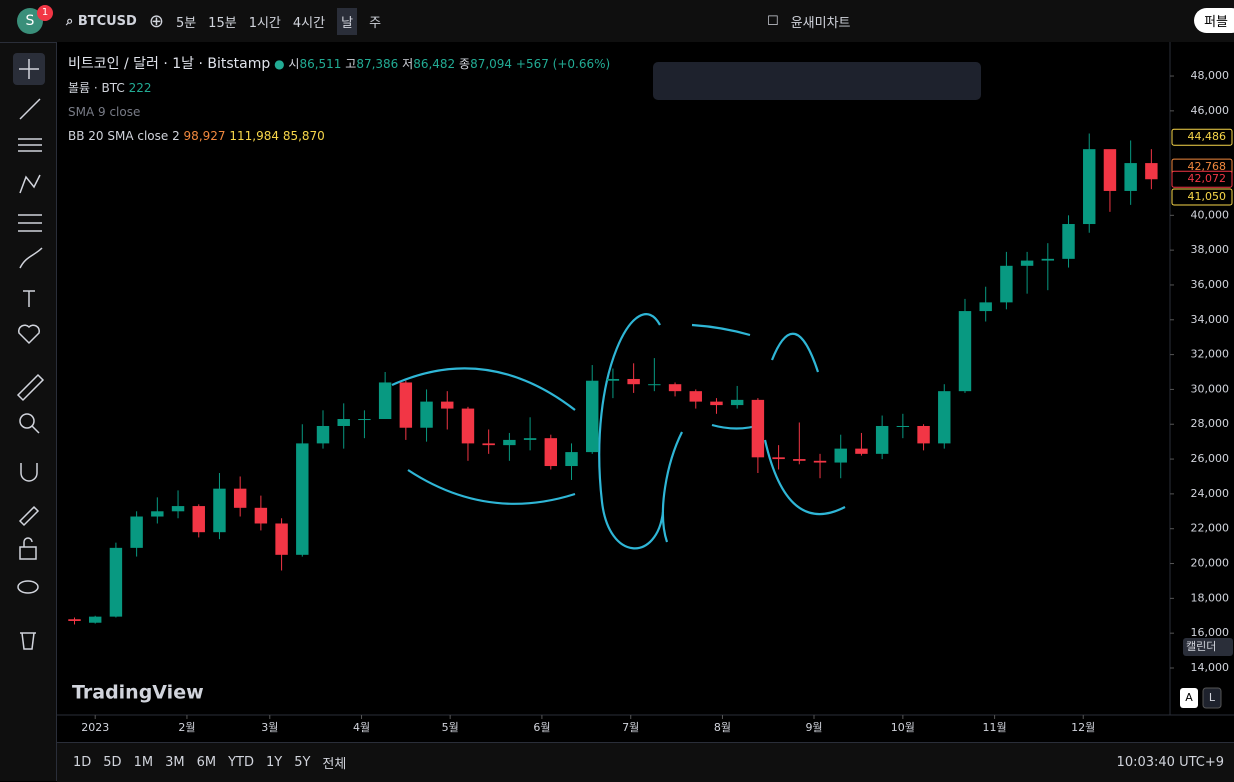 This screenshot has width=1234, height=782. What do you see at coordinates (269, 727) in the screenshot?
I see `x-tick-label: 3월` at bounding box center [269, 727].